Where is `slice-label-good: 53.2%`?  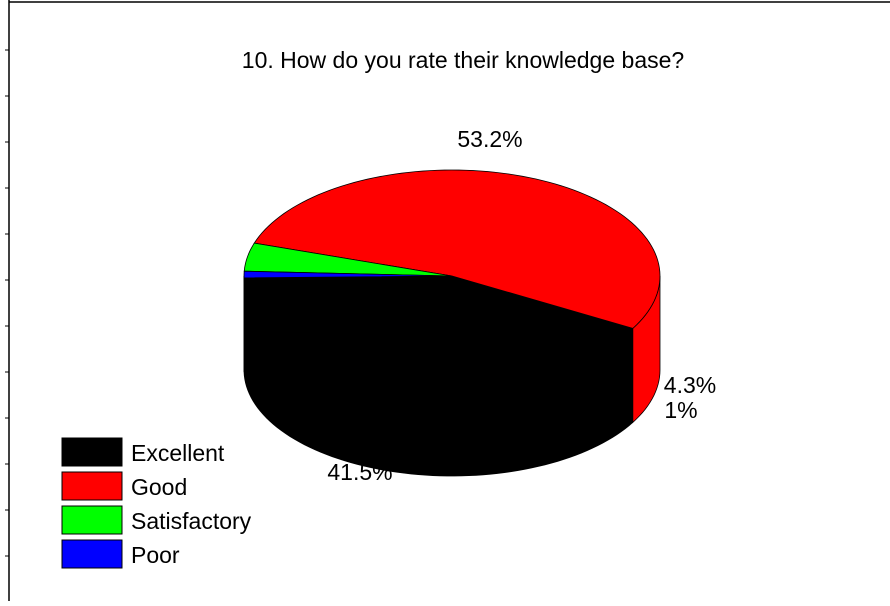
slice-label-good: 53.2% is located at coordinates (489, 139).